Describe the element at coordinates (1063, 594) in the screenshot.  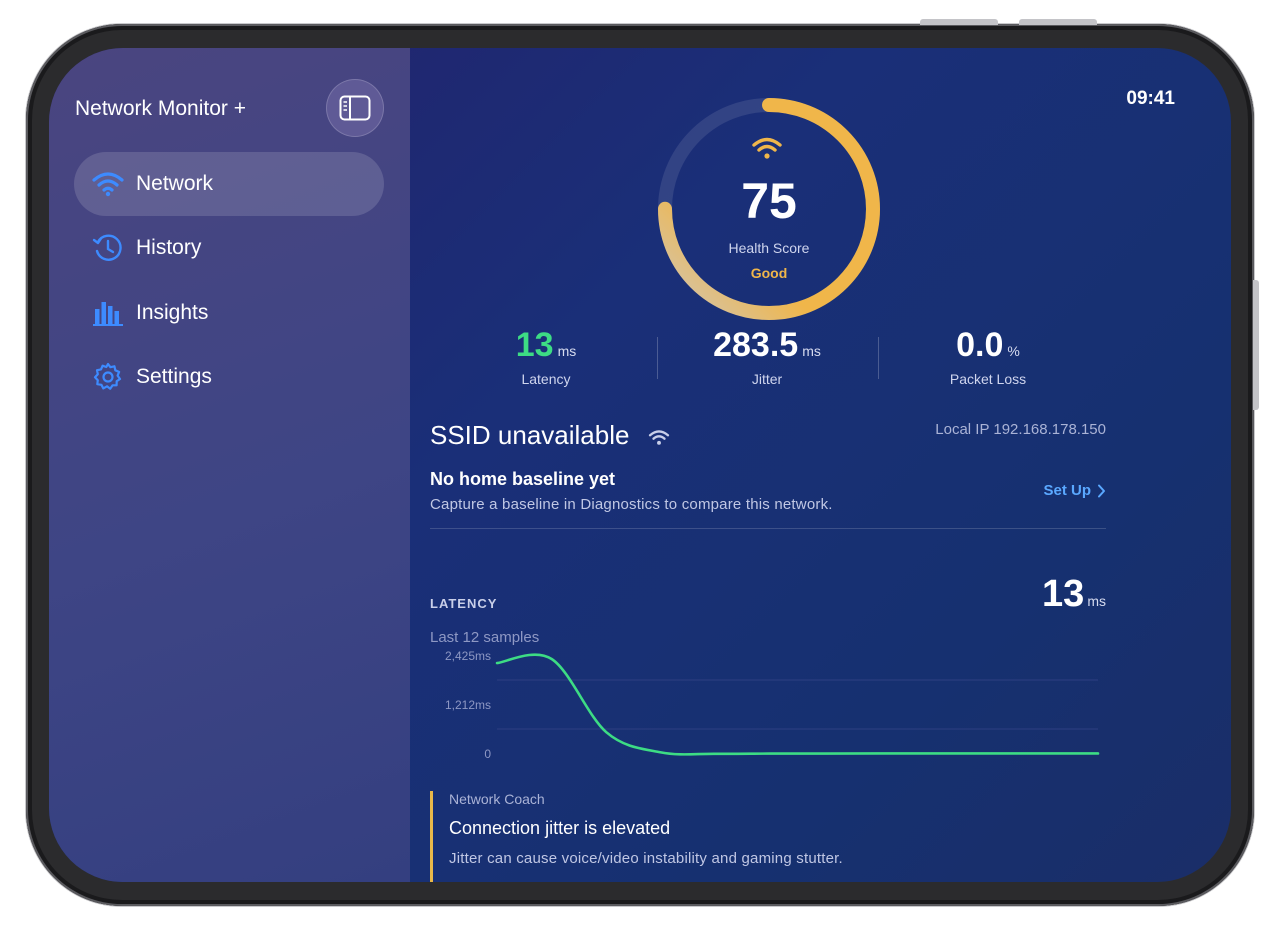
I see `latency-card-number: 13` at that location.